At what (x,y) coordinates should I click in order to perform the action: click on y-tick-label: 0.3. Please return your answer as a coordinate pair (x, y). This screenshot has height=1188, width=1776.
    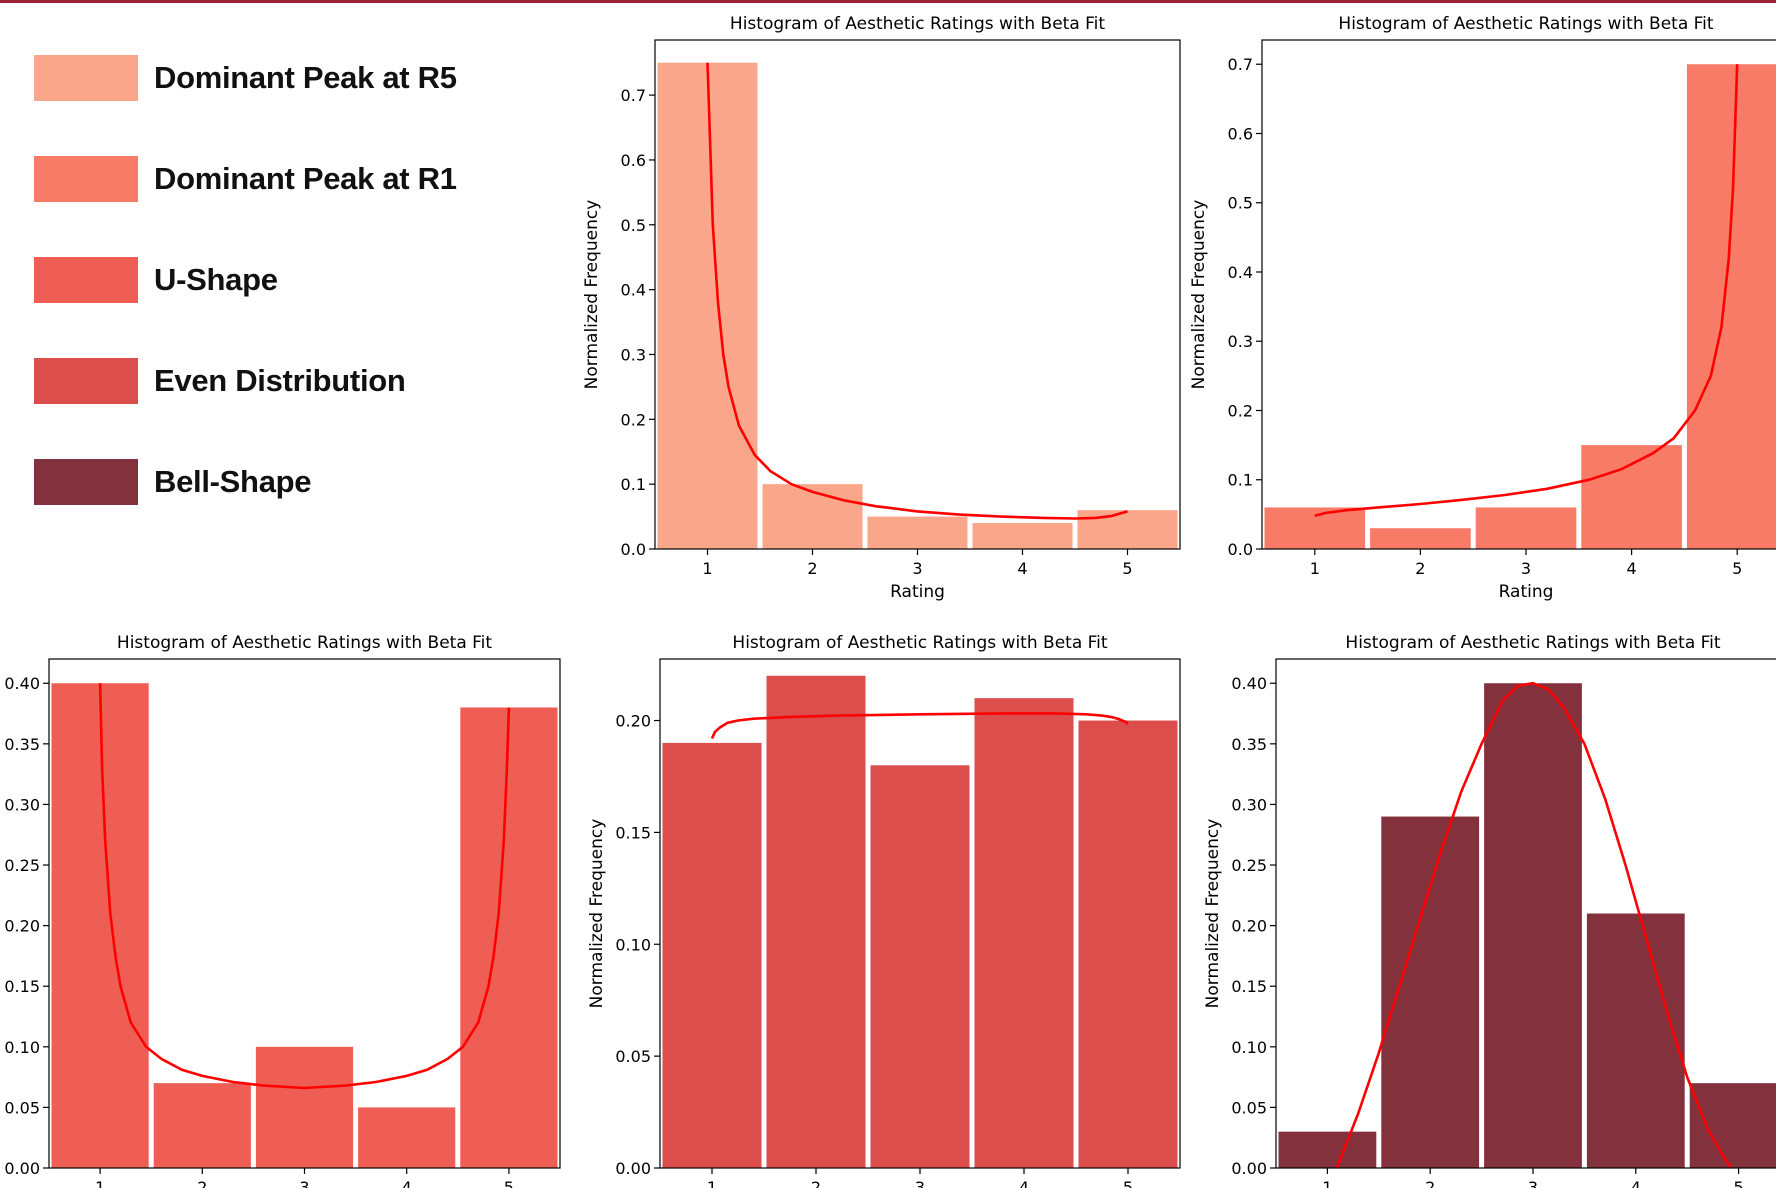
    Looking at the image, I should click on (1240, 341).